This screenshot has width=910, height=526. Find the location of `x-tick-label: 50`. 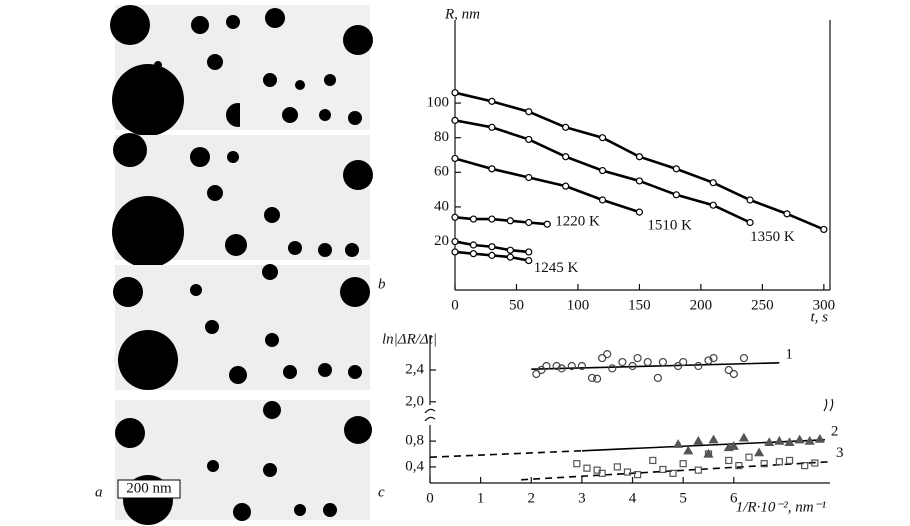

x-tick-label: 50 is located at coordinates (516, 305).